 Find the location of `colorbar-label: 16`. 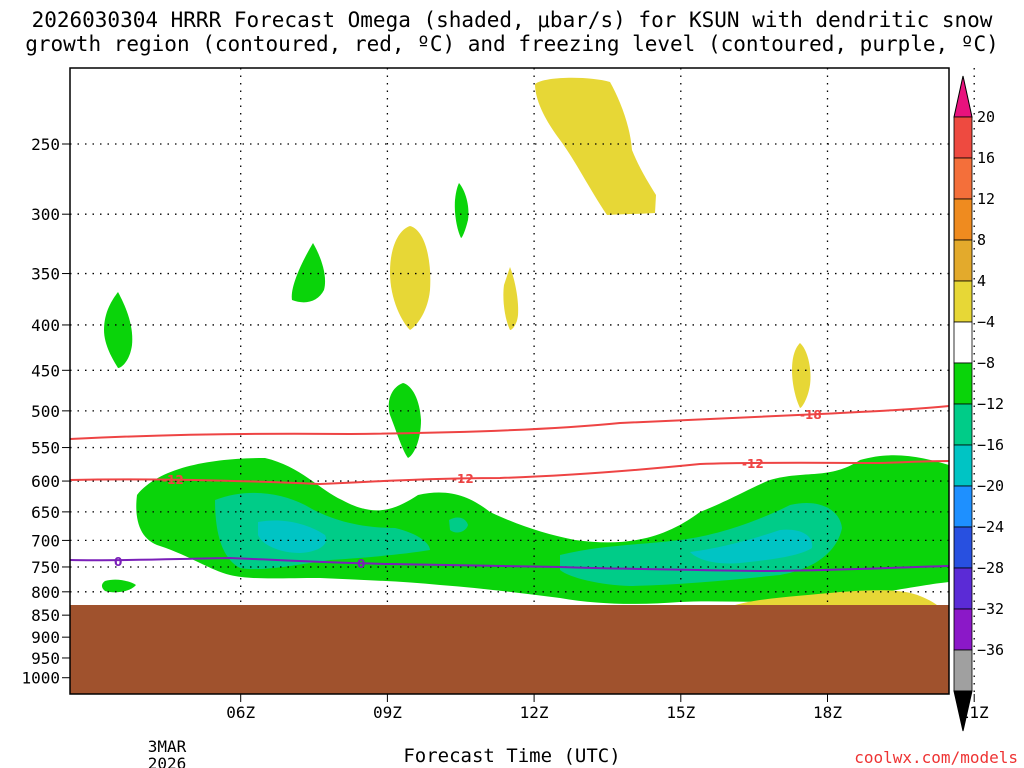

colorbar-label: 16 is located at coordinates (986, 158).